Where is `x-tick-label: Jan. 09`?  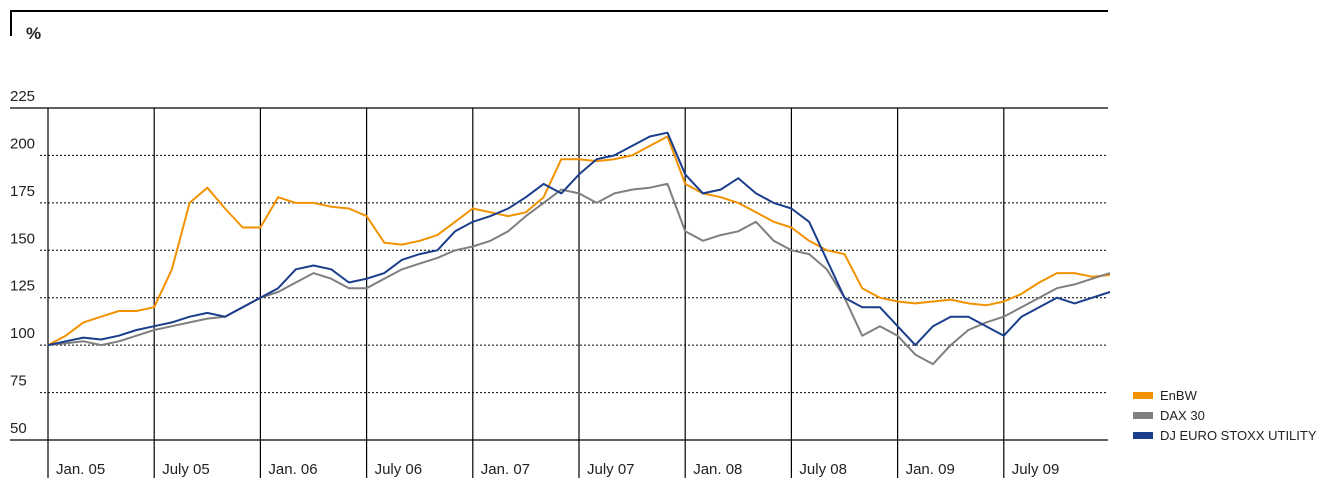 x-tick-label: Jan. 09 is located at coordinates (930, 469).